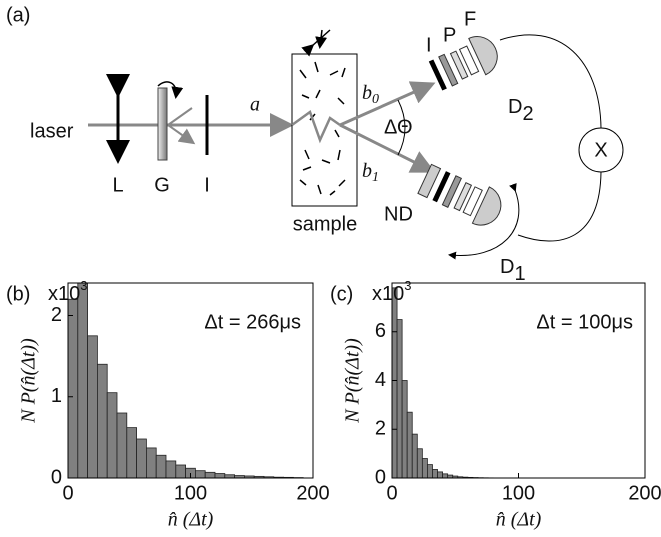 The height and width of the screenshot is (537, 661). Describe the element at coordinates (380, 331) in the screenshot. I see `y-tick-label: 6` at that location.